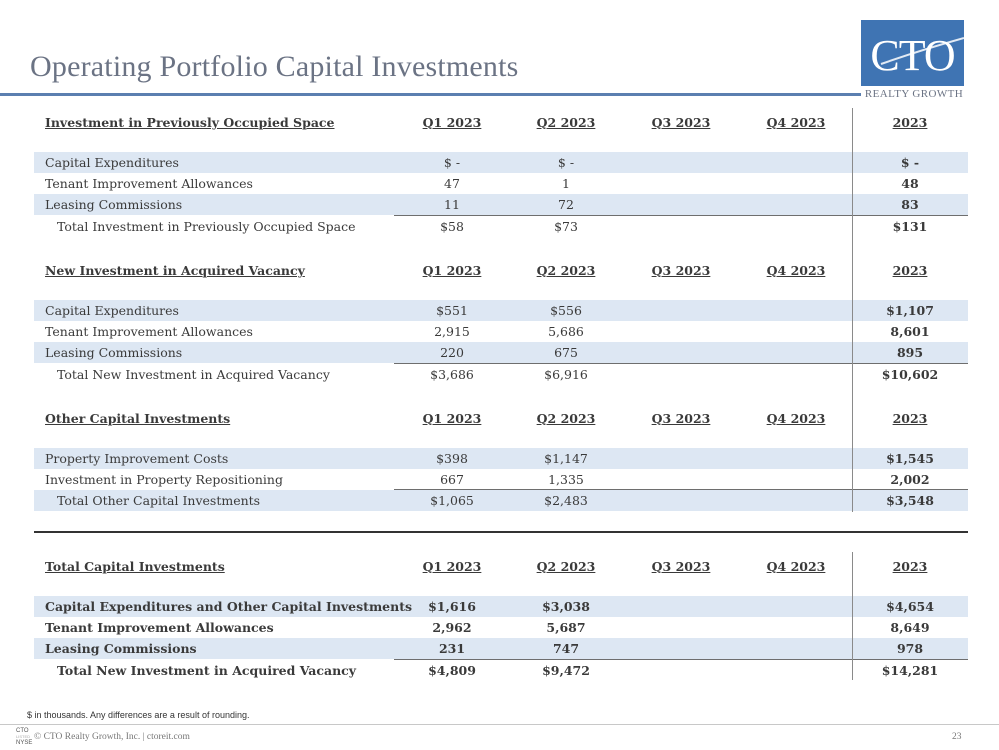  What do you see at coordinates (566, 648) in the screenshot?
I see `cell-q2: 747` at bounding box center [566, 648].